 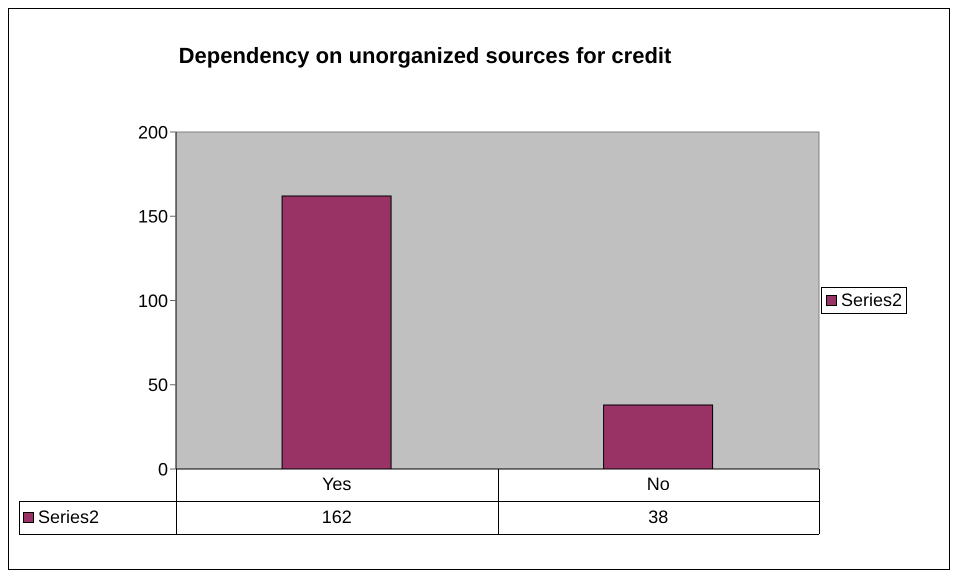 What do you see at coordinates (158, 385) in the screenshot?
I see `y-tick-label: 50` at bounding box center [158, 385].